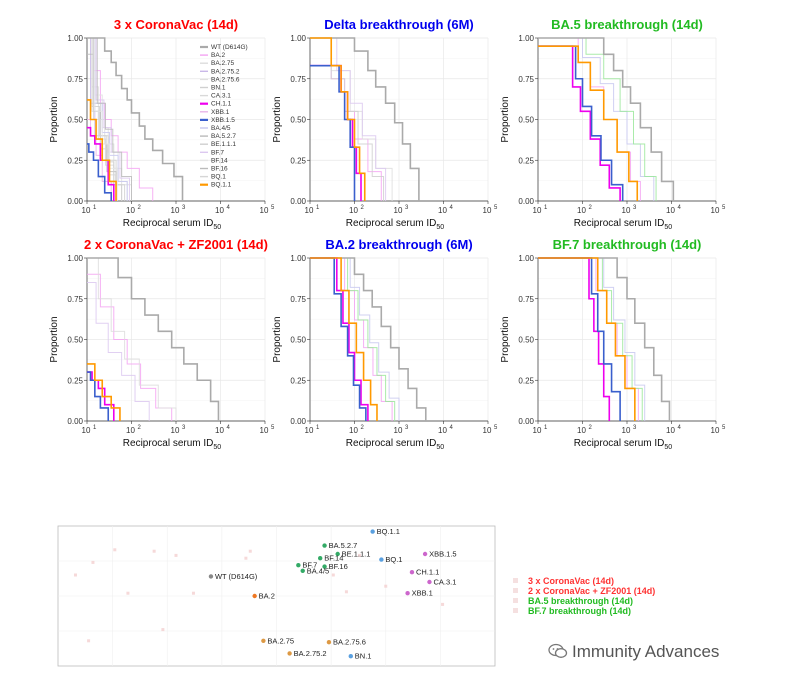 Image resolution: width=785 pixels, height=689 pixels. I want to click on antigen-label: CH.1.1, so click(427, 572).